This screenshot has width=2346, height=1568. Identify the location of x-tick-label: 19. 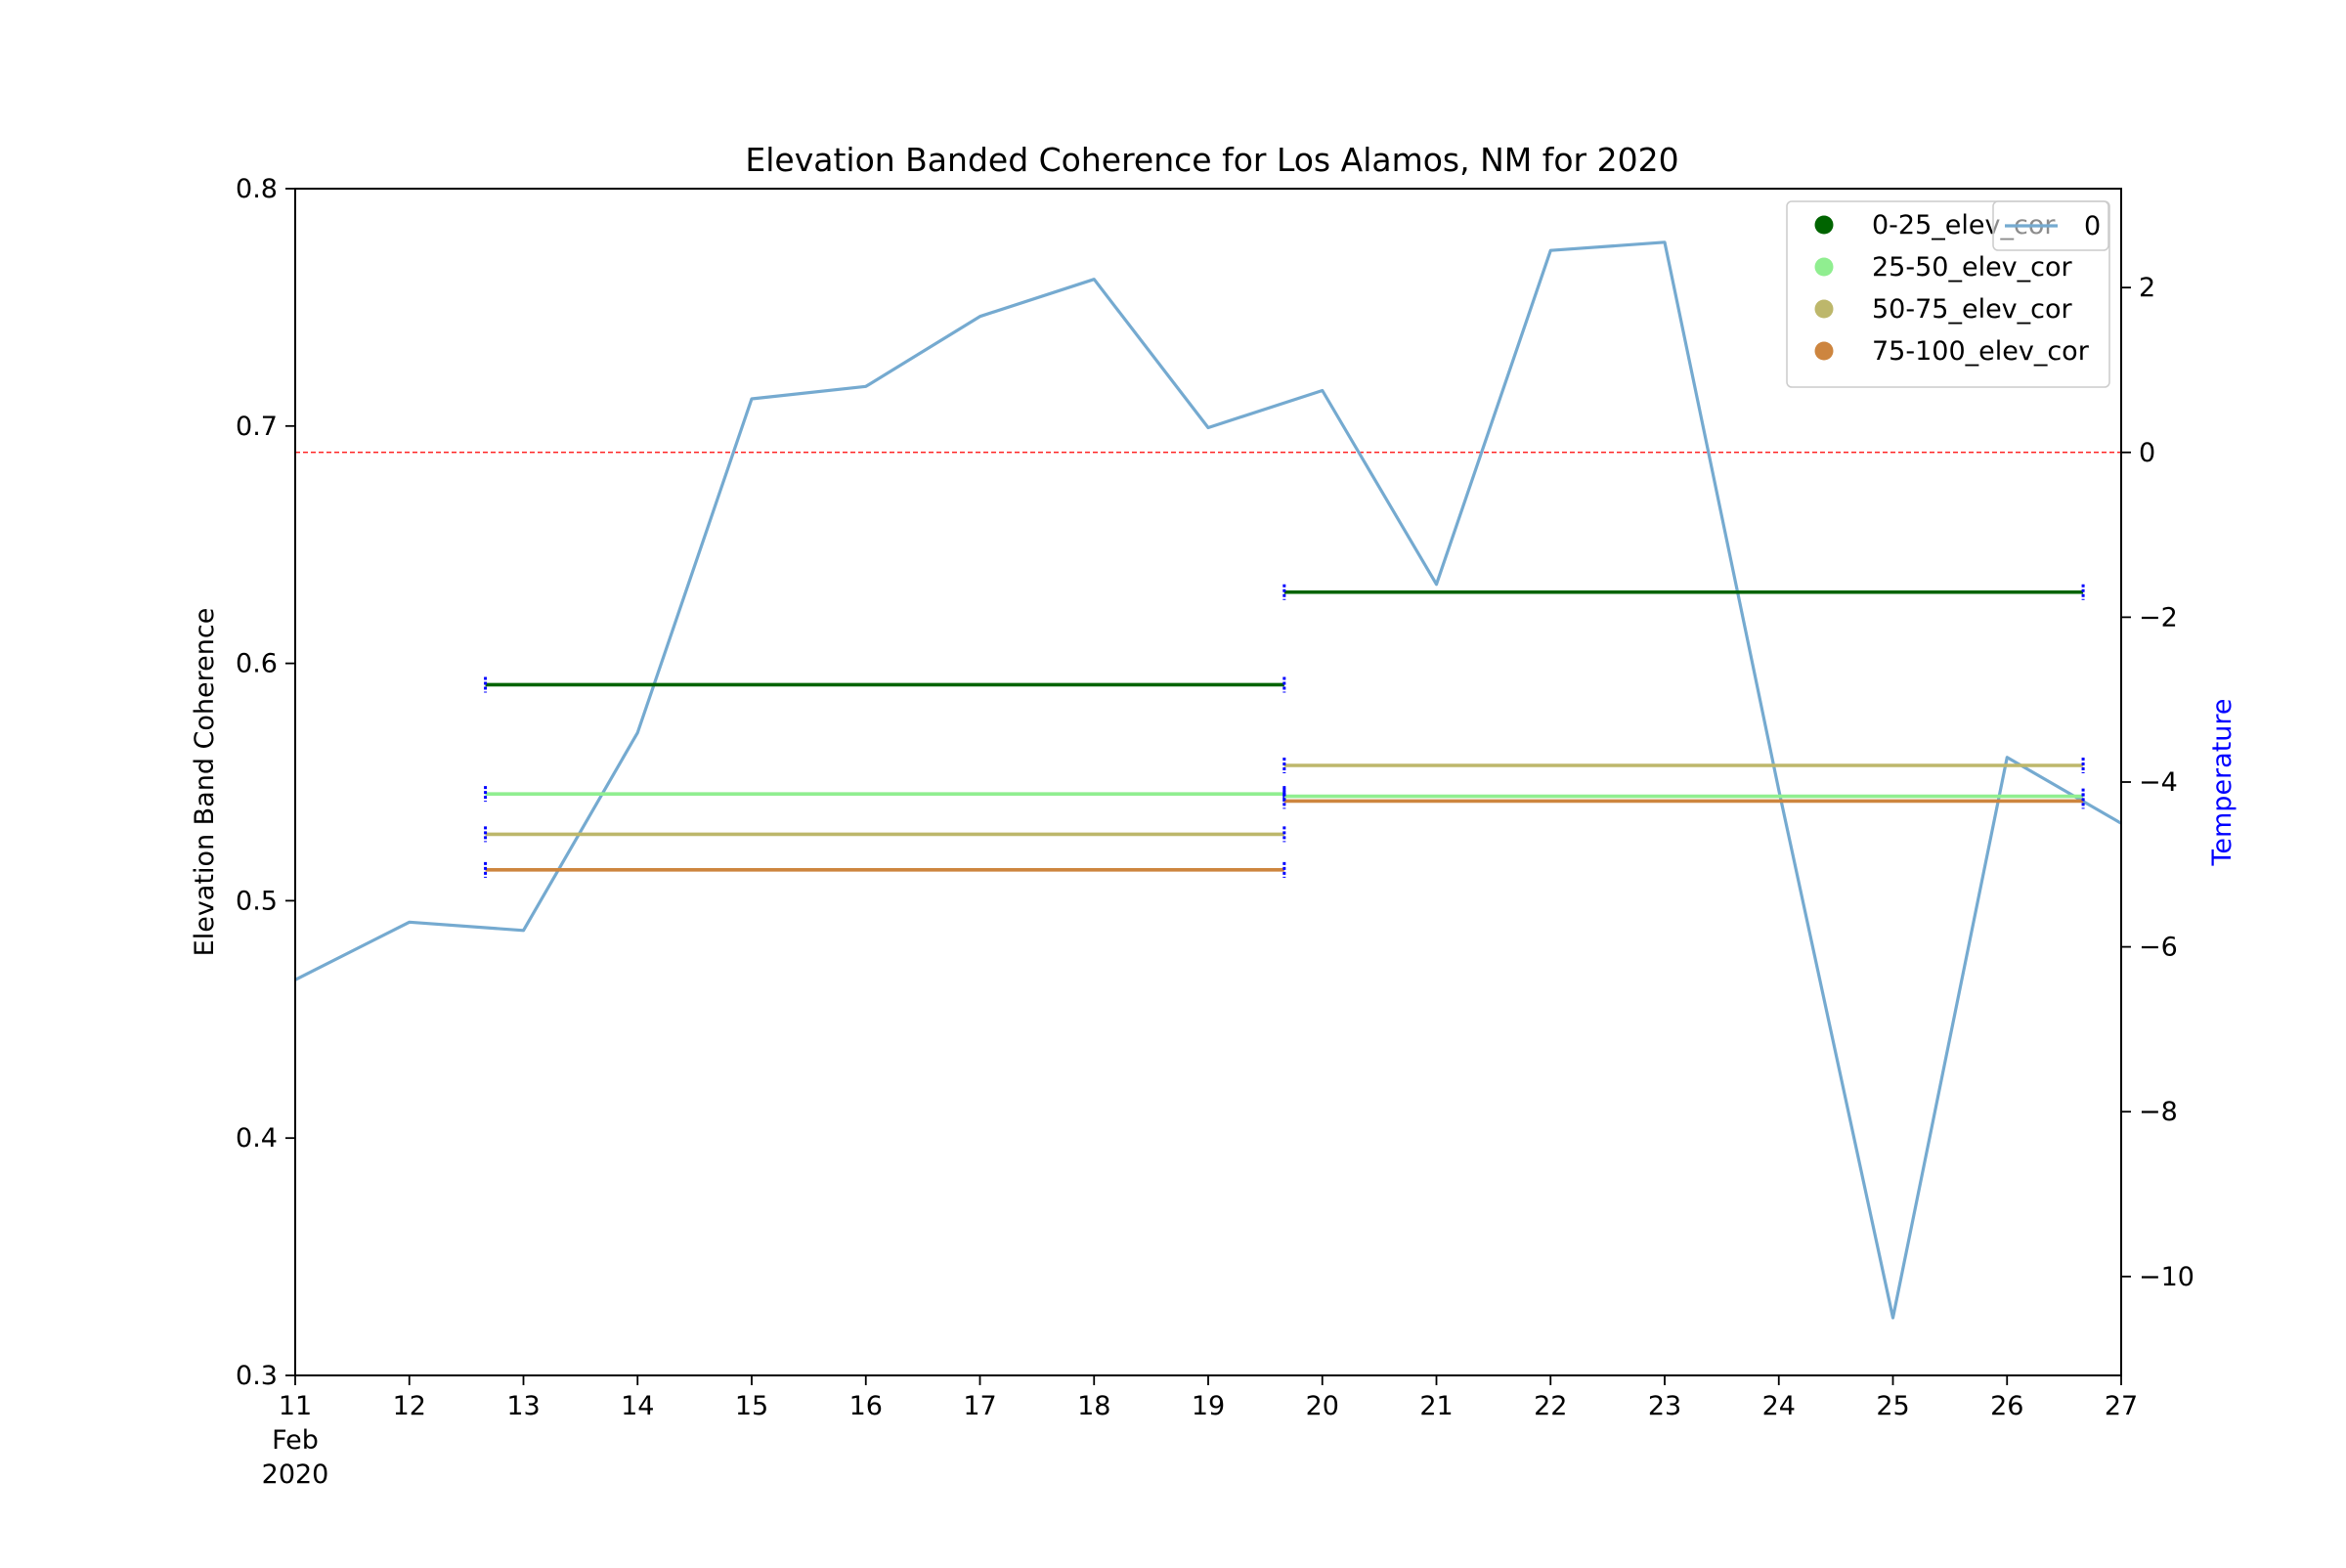
(1208, 1406).